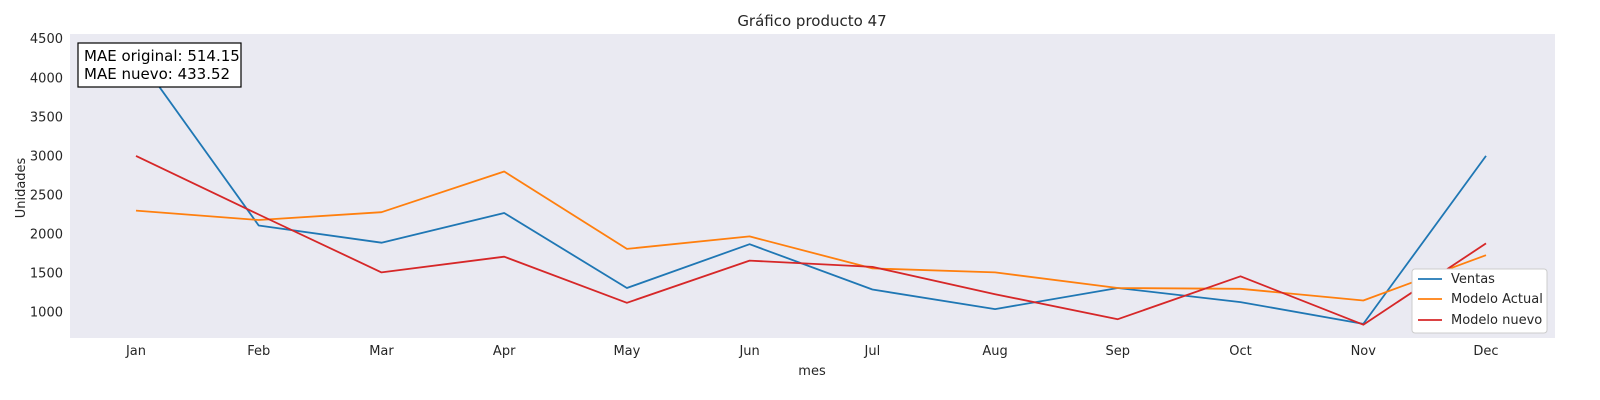  Describe the element at coordinates (46, 78) in the screenshot. I see `y-tick-label: 4000` at that location.